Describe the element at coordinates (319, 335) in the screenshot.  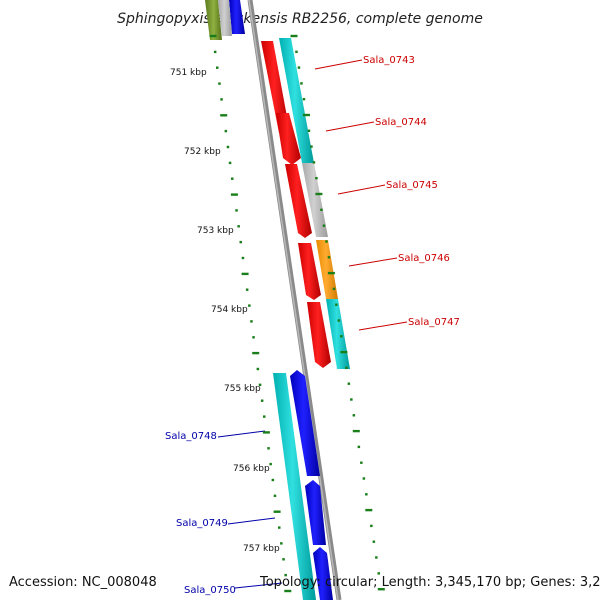
I see `gene-sala-0747-arrow` at that location.